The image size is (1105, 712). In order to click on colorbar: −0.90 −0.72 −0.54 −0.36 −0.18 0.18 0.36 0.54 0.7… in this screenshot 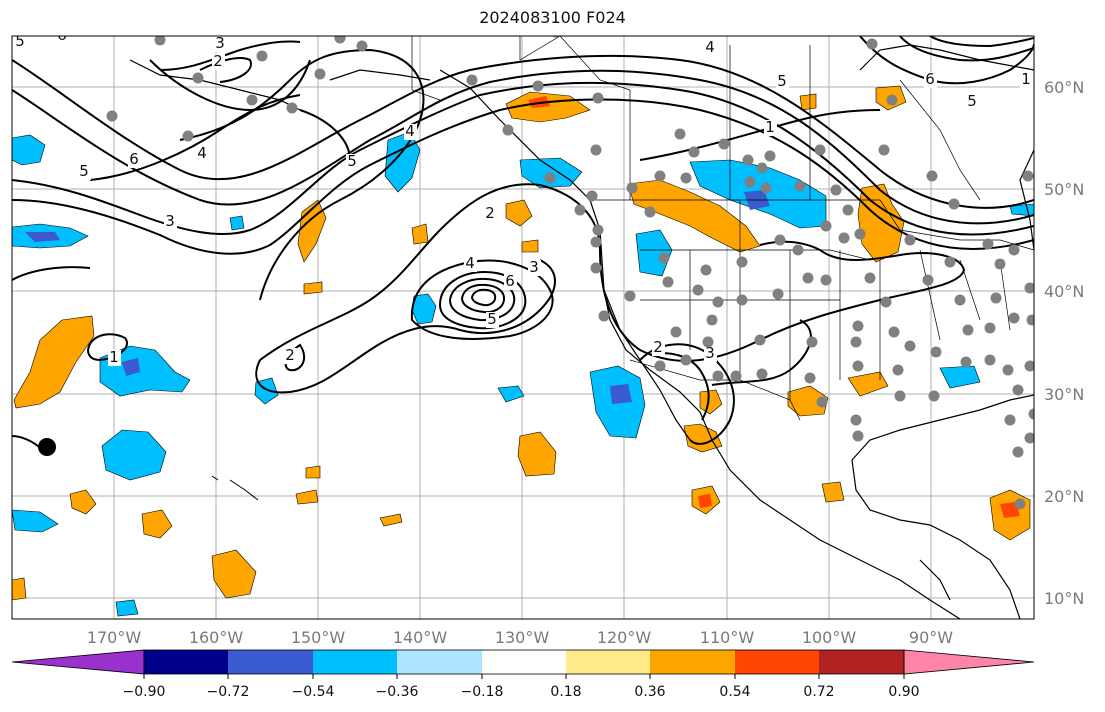, I will do `click(523, 674)`.